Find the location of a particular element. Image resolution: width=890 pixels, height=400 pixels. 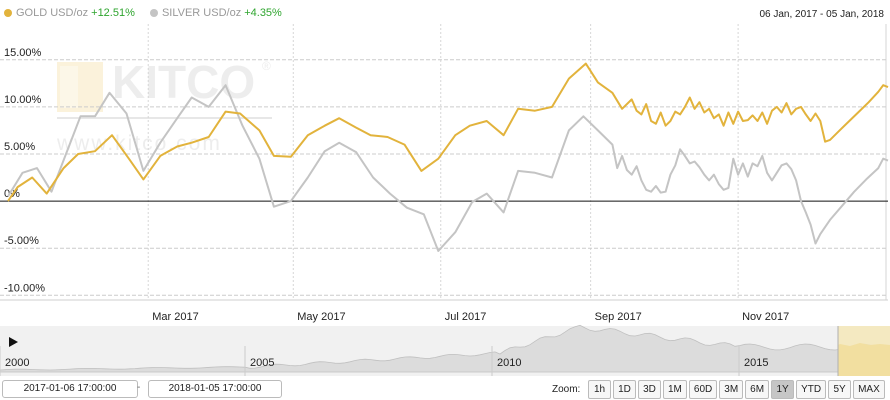

gold-dot-icon is located at coordinates (8, 13).